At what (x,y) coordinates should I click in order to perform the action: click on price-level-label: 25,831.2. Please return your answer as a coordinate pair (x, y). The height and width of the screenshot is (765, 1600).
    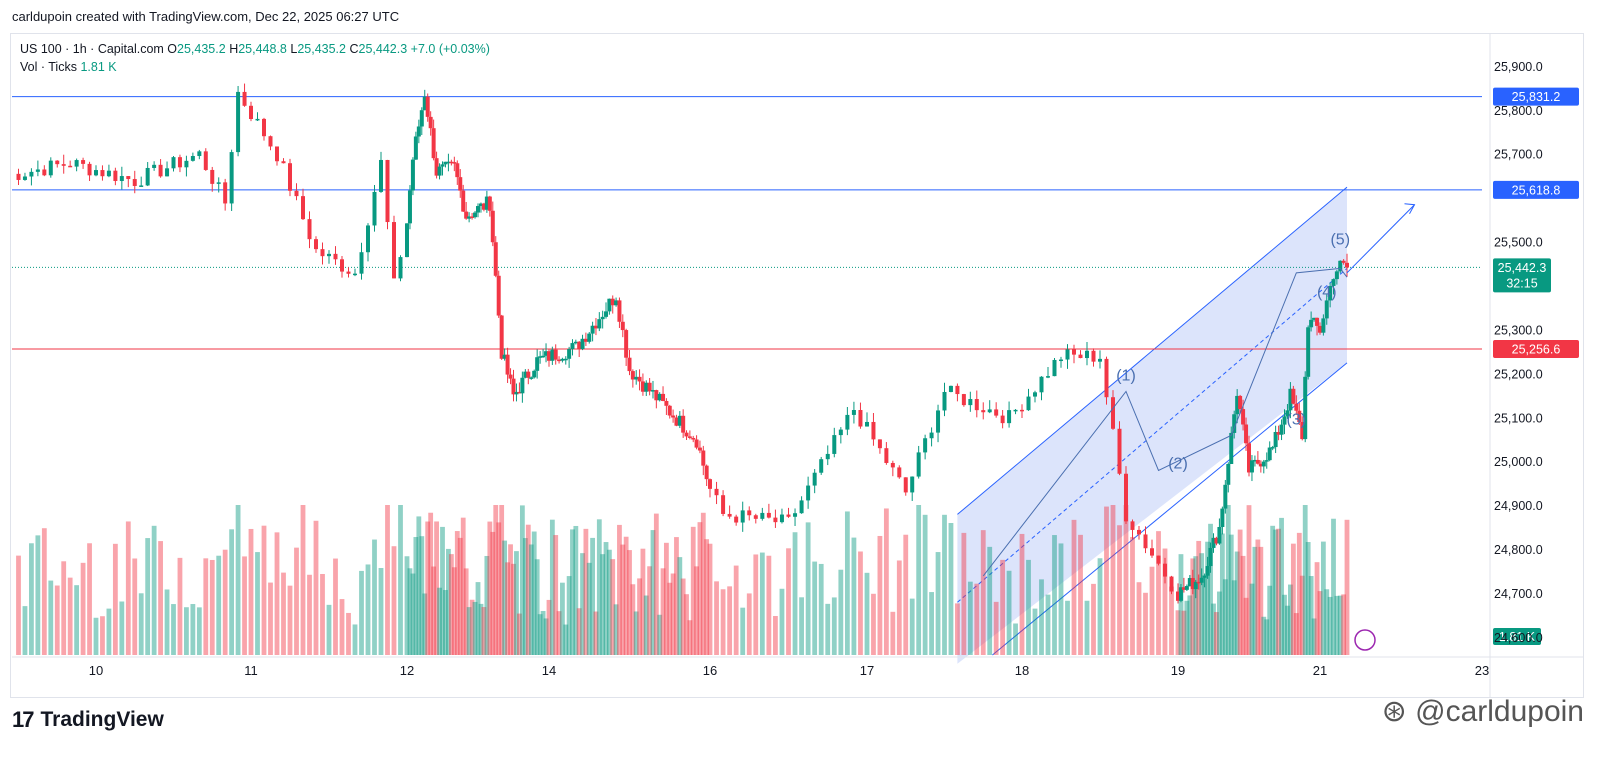
    Looking at the image, I should click on (1536, 97).